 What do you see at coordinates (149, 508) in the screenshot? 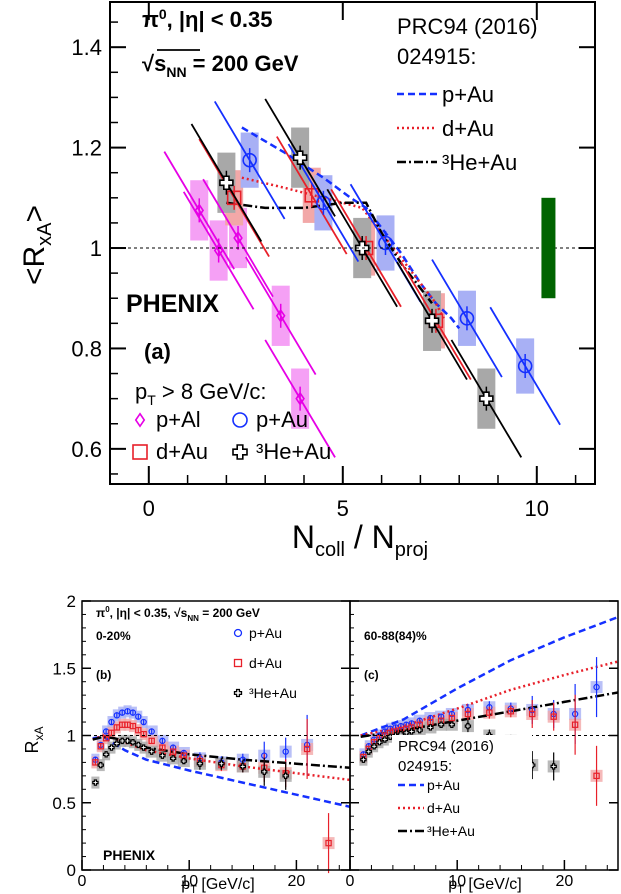
I see `a-xtick-label: 0` at bounding box center [149, 508].